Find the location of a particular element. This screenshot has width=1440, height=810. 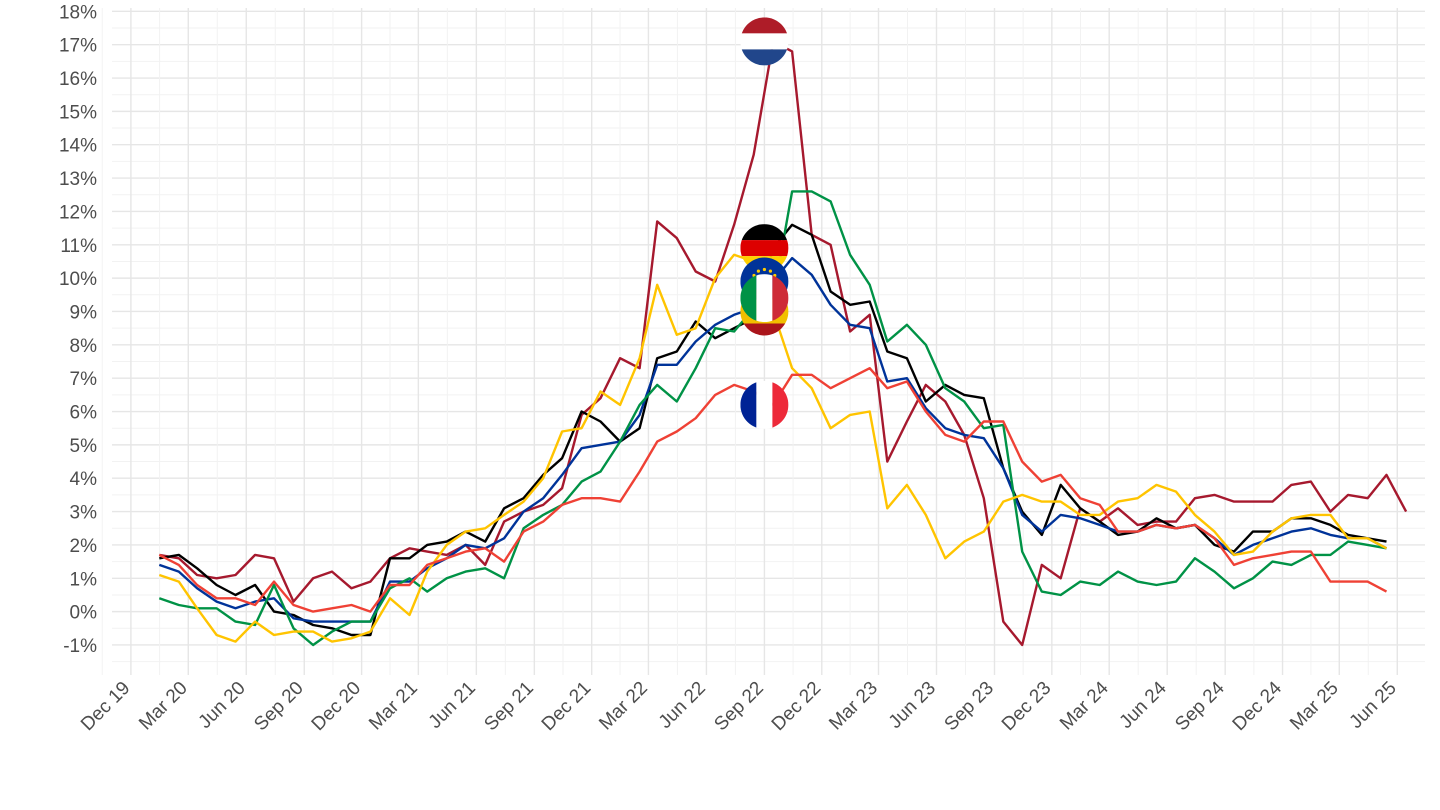

netherlands-flag-icon is located at coordinates (764, 41).